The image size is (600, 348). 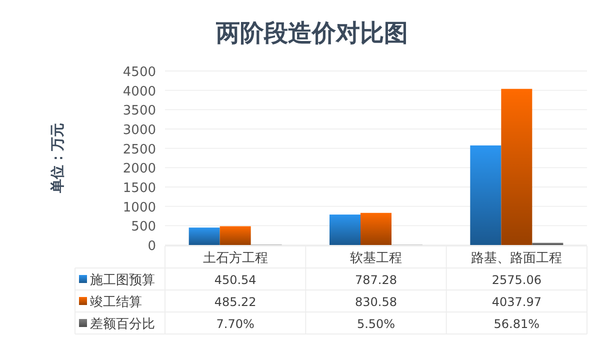 I want to click on legend-label: 差额百分比, so click(x=122, y=324).